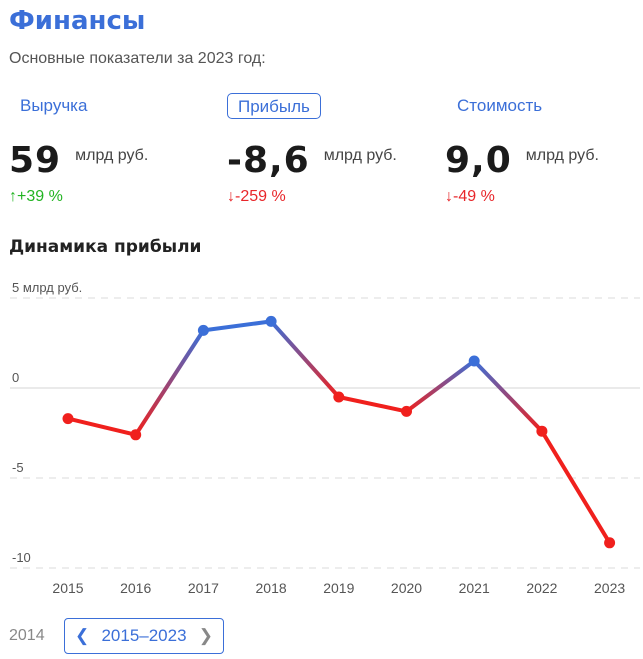 This screenshot has width=643, height=659. I want to click on x-tick-label: 2016, so click(135, 588).